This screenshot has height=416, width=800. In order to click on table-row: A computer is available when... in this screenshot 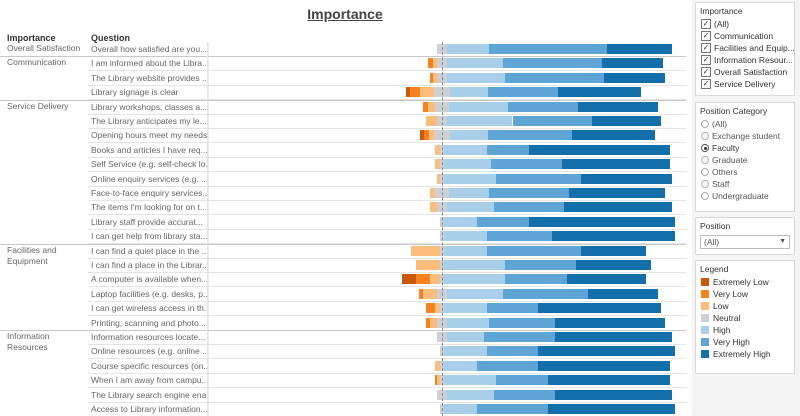, I will do `click(387, 280)`.